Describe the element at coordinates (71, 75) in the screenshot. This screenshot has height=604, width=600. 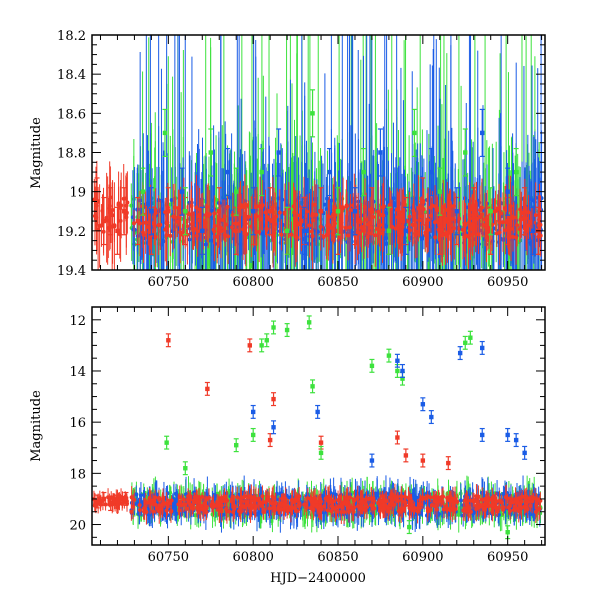
I see `top-y-tick-label-18.4: 18.4` at that location.